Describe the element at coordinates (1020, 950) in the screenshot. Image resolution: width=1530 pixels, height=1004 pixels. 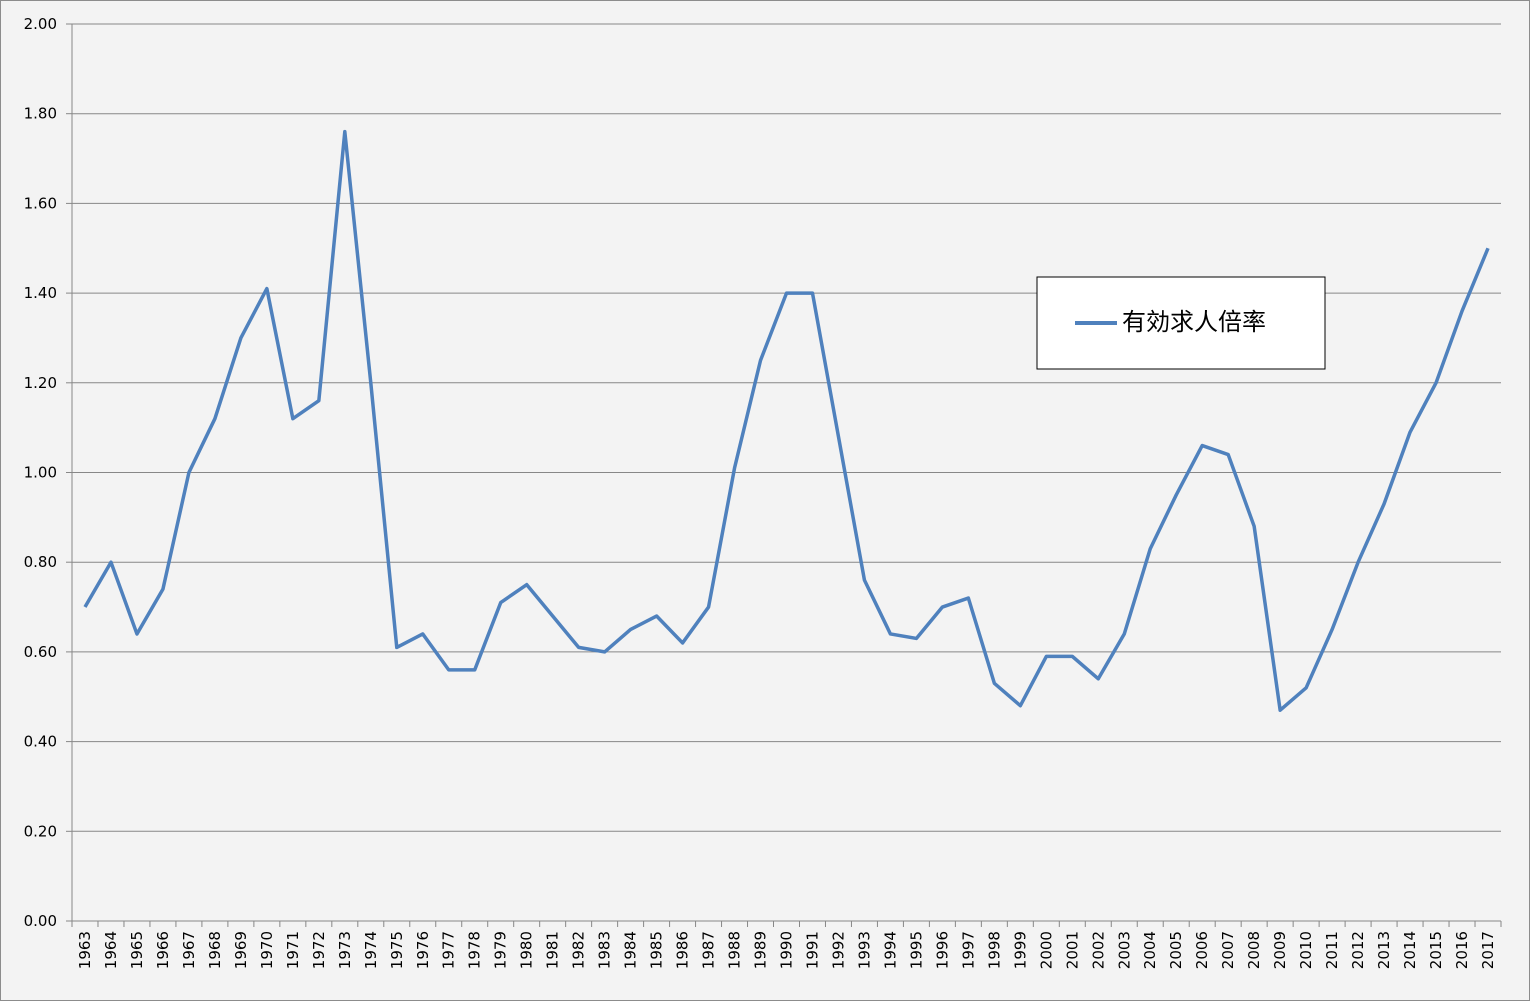
I see `x-tick-label: 1999` at that location.